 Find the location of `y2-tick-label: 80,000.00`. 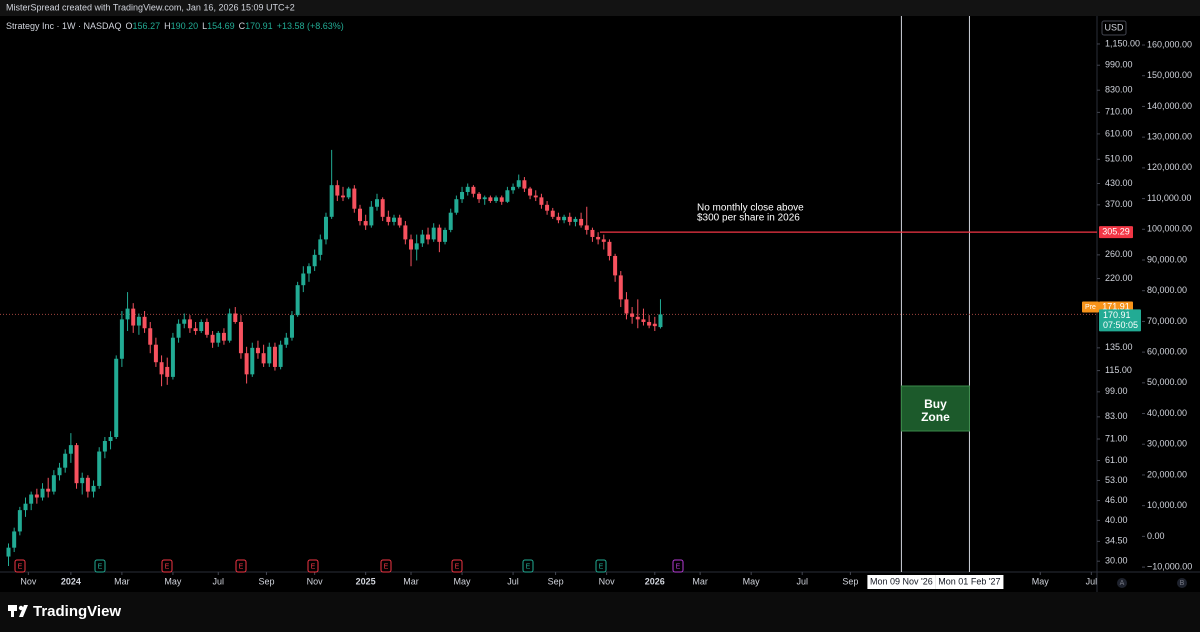

y2-tick-label: 80,000.00 is located at coordinates (1167, 290).